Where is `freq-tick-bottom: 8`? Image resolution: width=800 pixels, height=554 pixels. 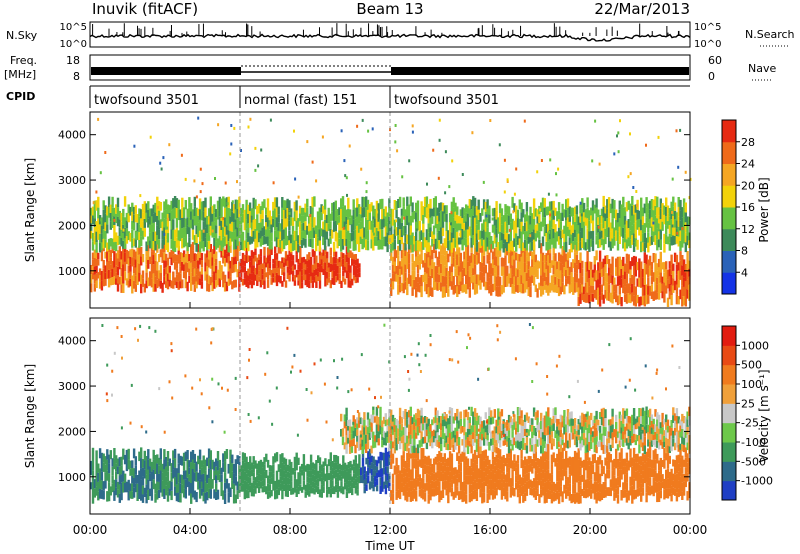 freq-tick-bottom: 8 is located at coordinates (76, 76).